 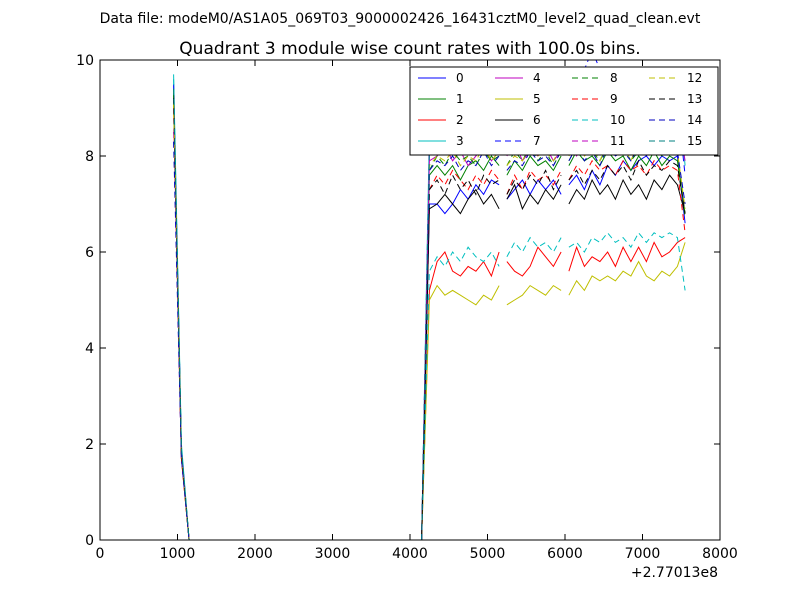 I want to click on x-tick-label: 5000, so click(x=488, y=554).